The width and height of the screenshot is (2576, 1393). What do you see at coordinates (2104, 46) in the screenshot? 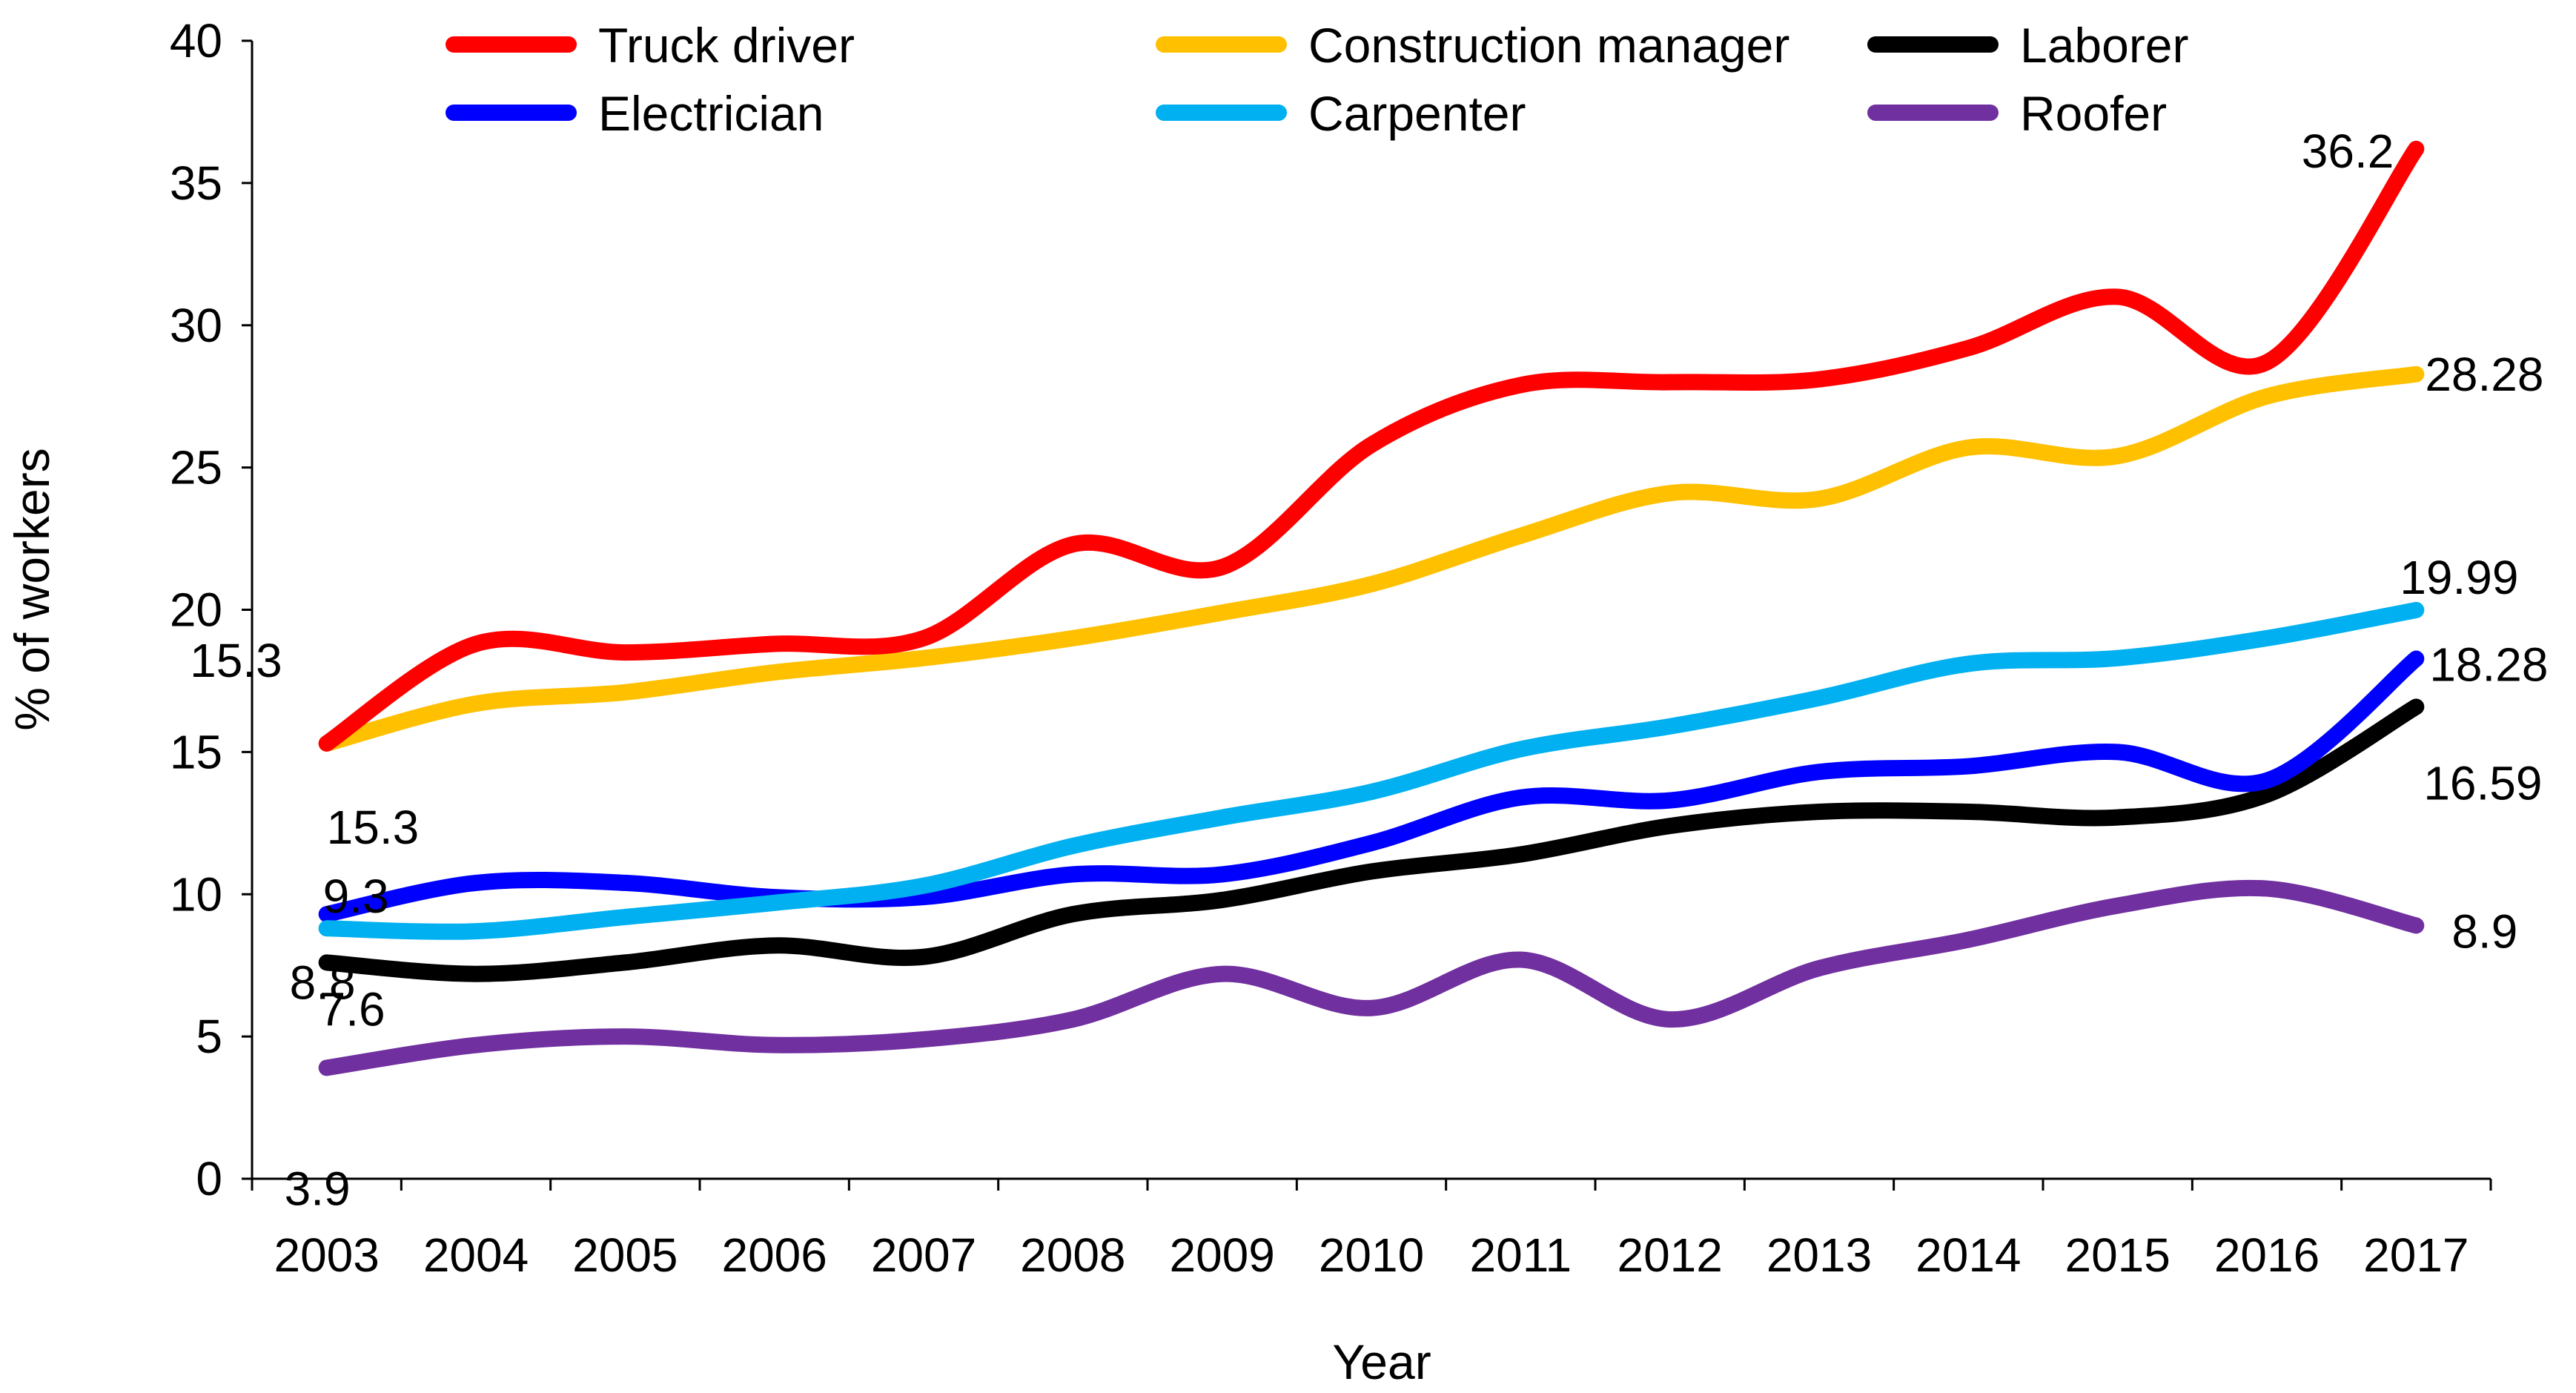
I see `legend-label-laborer: Laborer` at bounding box center [2104, 46].